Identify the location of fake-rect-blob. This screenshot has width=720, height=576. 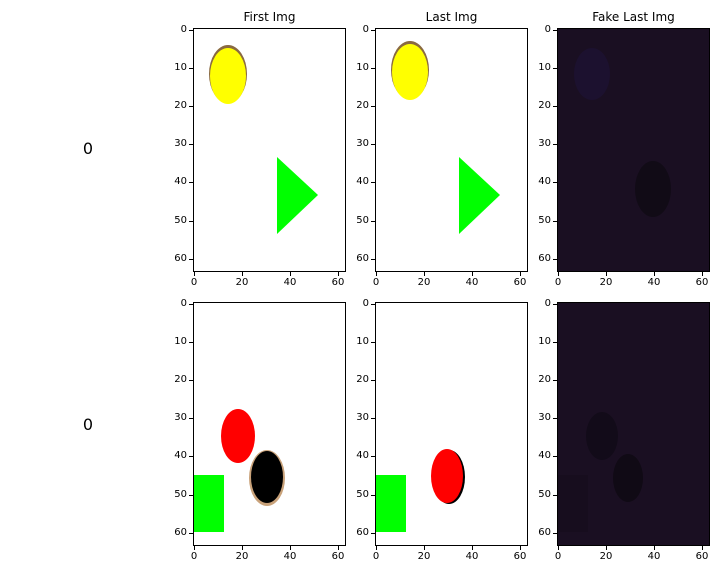
(573, 503).